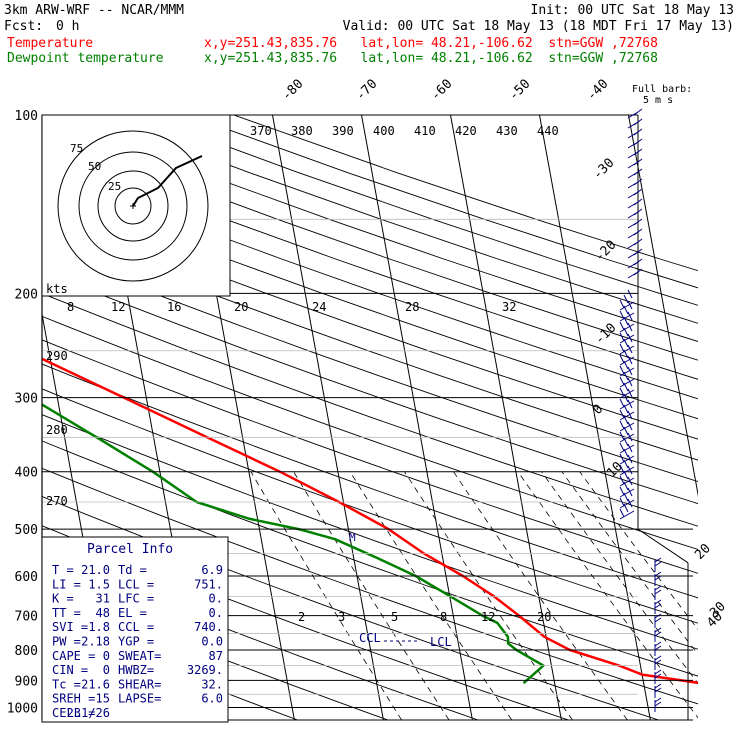  I want to click on parcel-info-value: 1.8, so click(99, 627).